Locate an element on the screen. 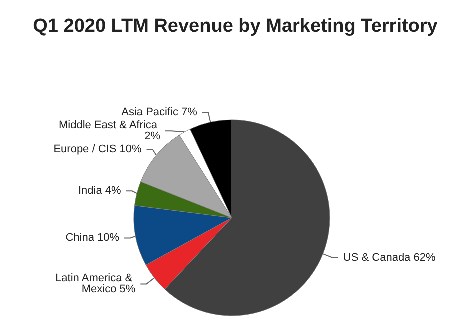 This screenshot has width=471, height=332. slice-label: India 4% is located at coordinates (100, 191).